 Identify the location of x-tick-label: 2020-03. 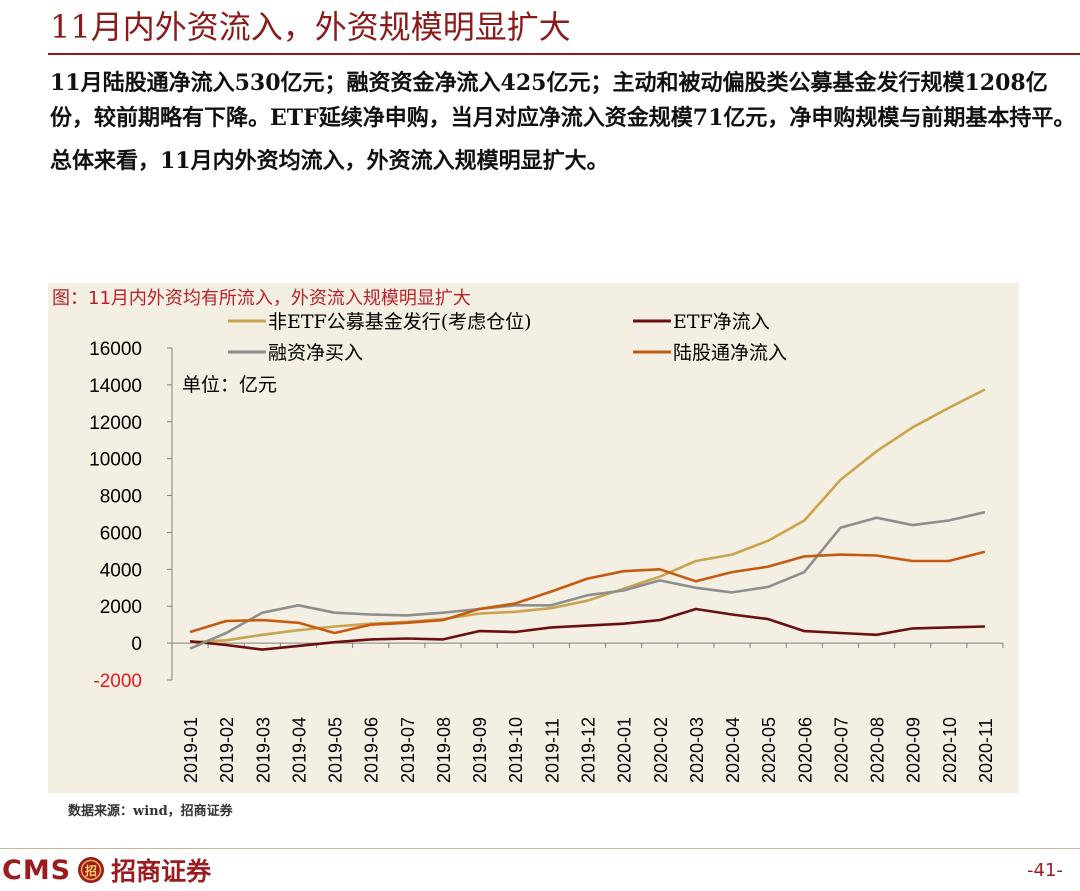
(697, 750).